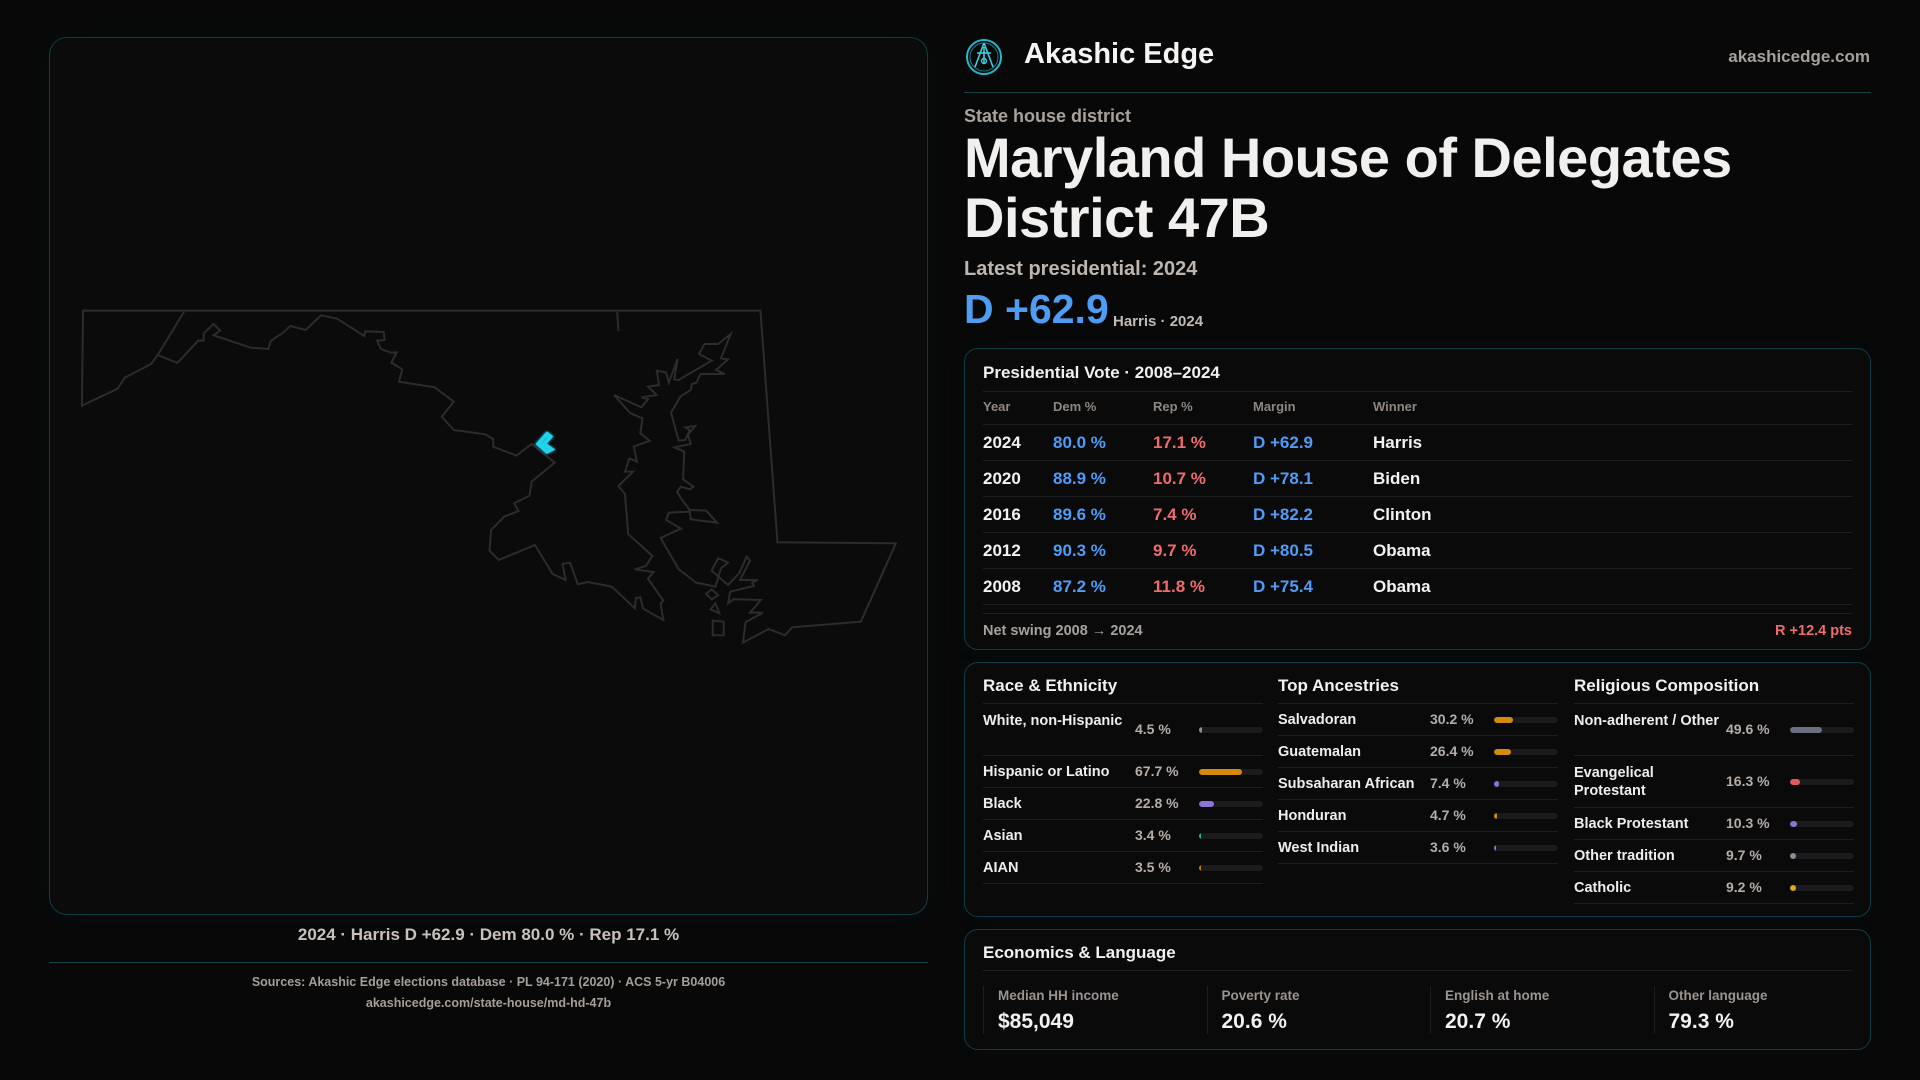 The width and height of the screenshot is (1920, 1080). What do you see at coordinates (1714, 888) in the screenshot?
I see `list-item: Catholic 9.2 %` at bounding box center [1714, 888].